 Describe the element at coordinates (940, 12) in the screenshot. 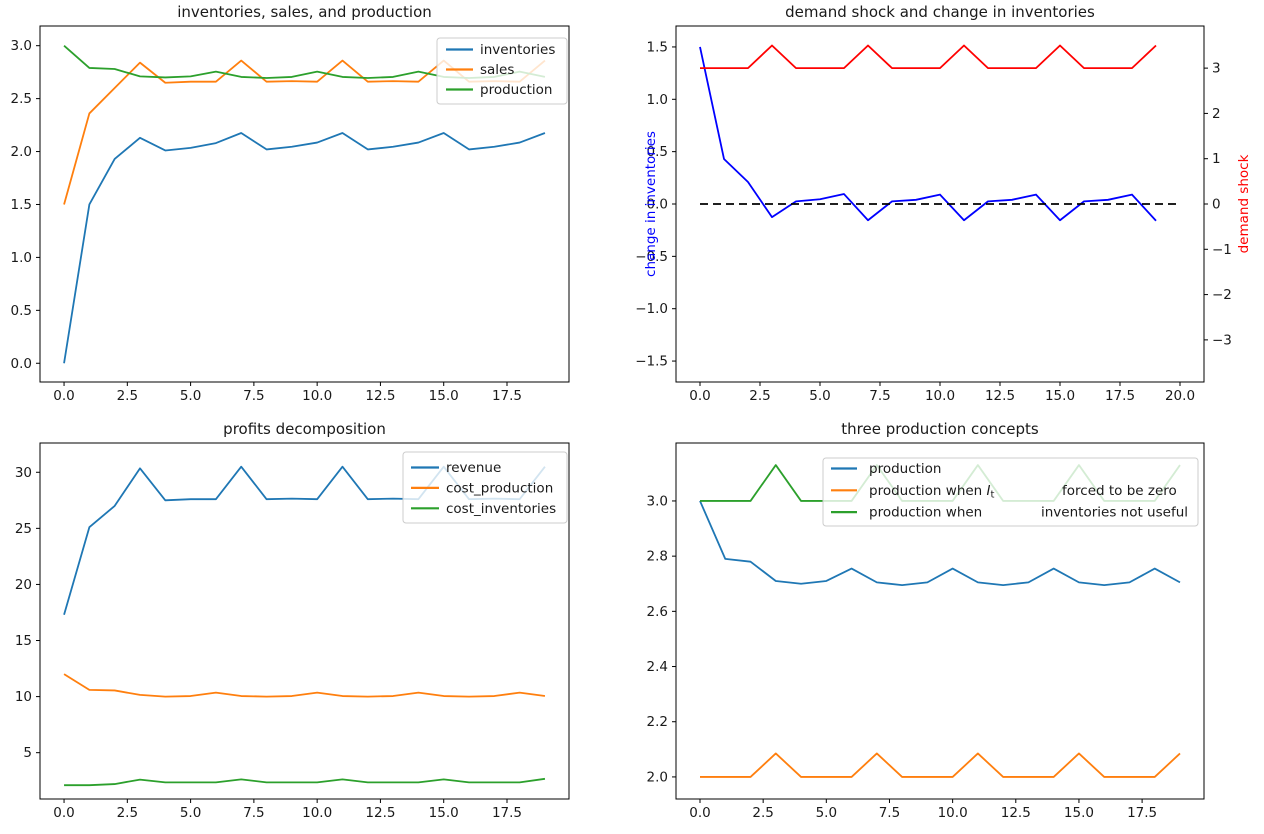

I see `chart-title-demand-shock: demand shock and change in inventories` at that location.